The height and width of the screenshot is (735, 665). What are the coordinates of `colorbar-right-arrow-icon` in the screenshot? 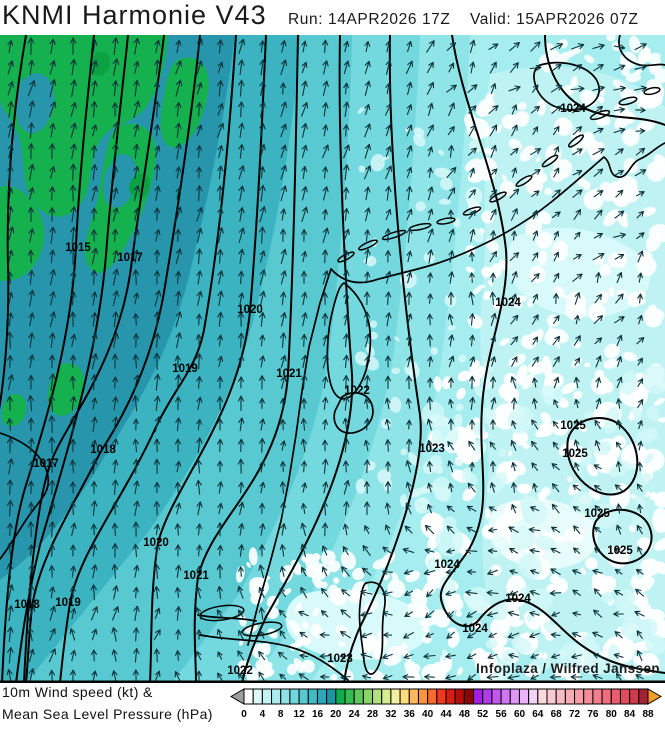 It's located at (655, 696).